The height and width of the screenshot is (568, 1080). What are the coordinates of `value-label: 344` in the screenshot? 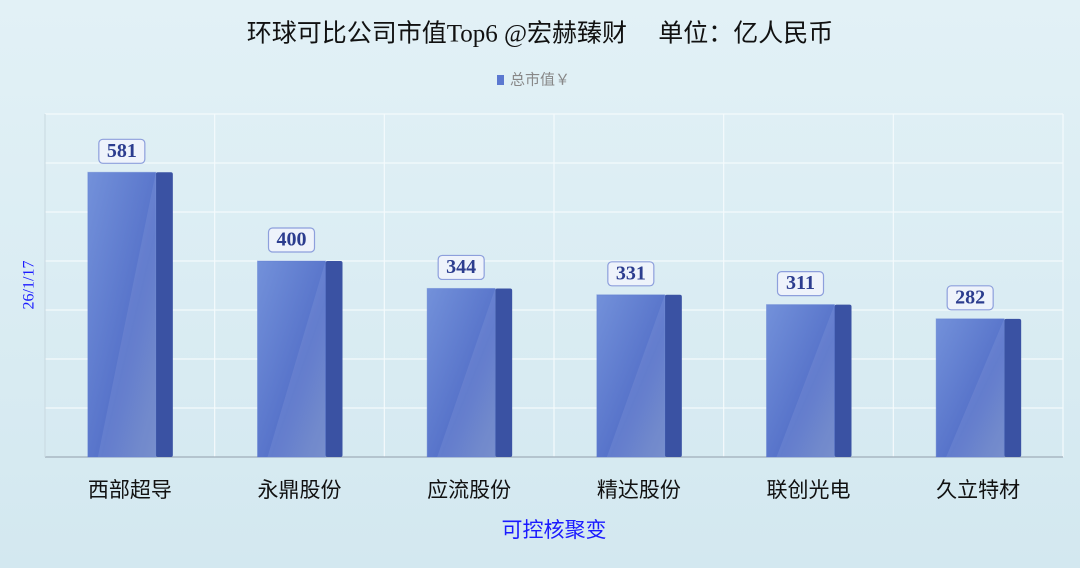 It's located at (461, 267).